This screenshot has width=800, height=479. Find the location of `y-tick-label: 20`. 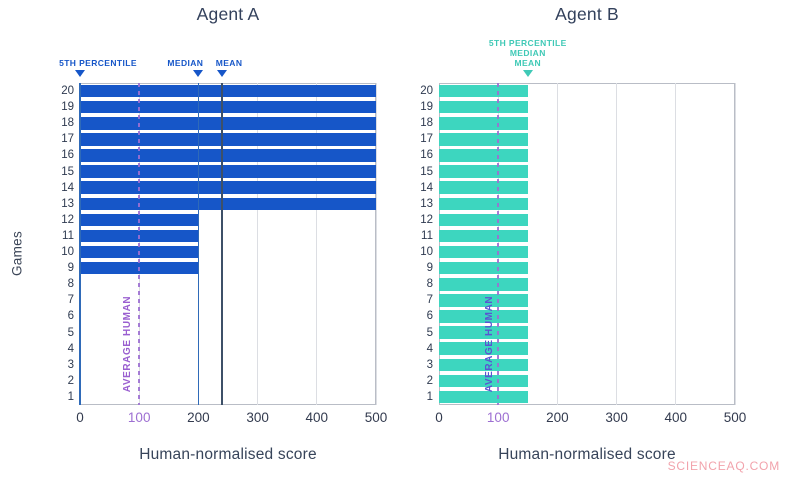

y-tick-label: 20 is located at coordinates (426, 91).